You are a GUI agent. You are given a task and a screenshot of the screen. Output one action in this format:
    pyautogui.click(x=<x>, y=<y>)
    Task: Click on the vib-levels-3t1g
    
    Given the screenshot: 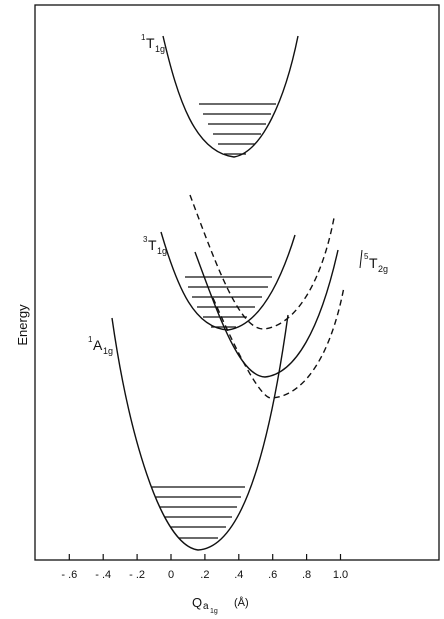 What is the action you would take?
    pyautogui.click(x=228, y=302)
    